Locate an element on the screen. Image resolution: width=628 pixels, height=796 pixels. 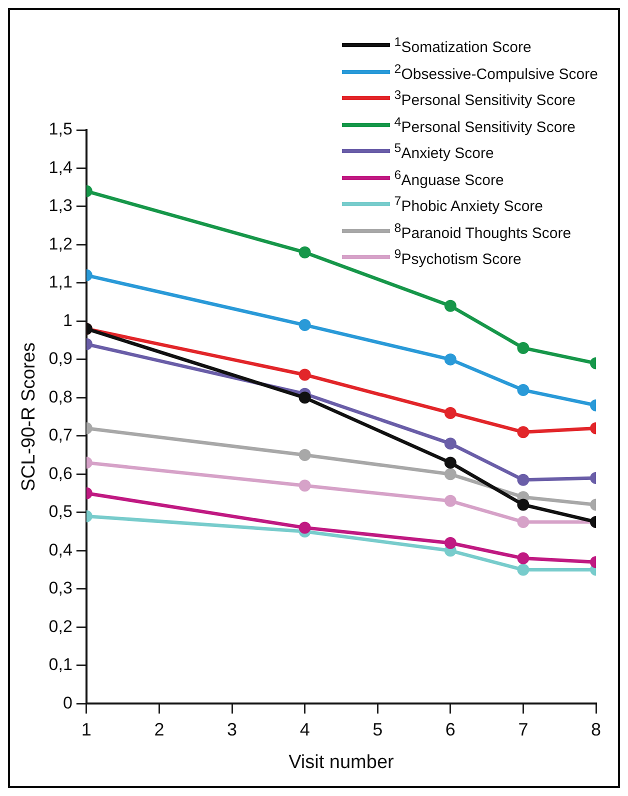
y-tick-label: 1,3 is located at coordinates (60, 206).